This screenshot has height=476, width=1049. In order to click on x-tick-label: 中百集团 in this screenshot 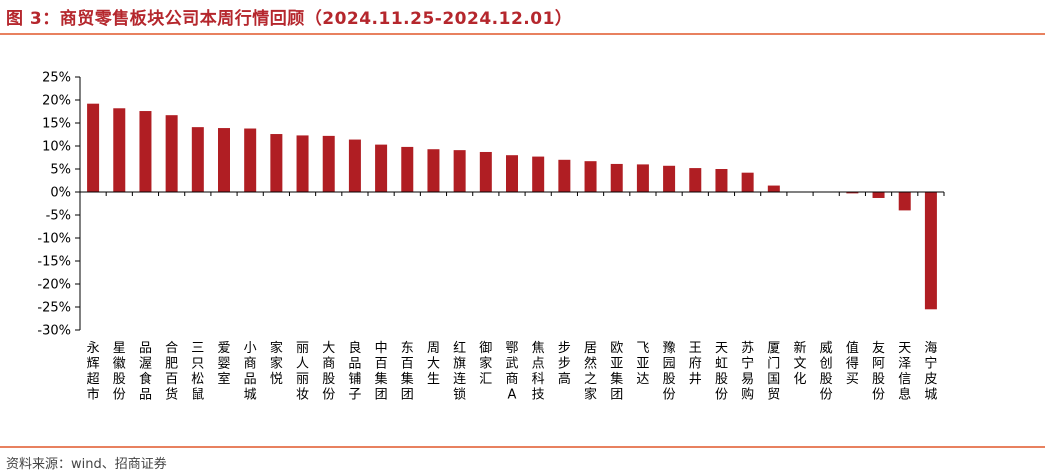, I will do `click(381, 372)`.